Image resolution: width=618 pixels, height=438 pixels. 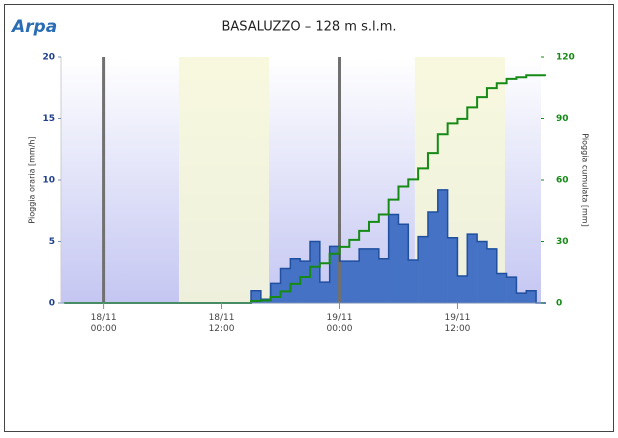 What do you see at coordinates (562, 242) in the screenshot?
I see `y2-tick-label: 30` at bounding box center [562, 242].